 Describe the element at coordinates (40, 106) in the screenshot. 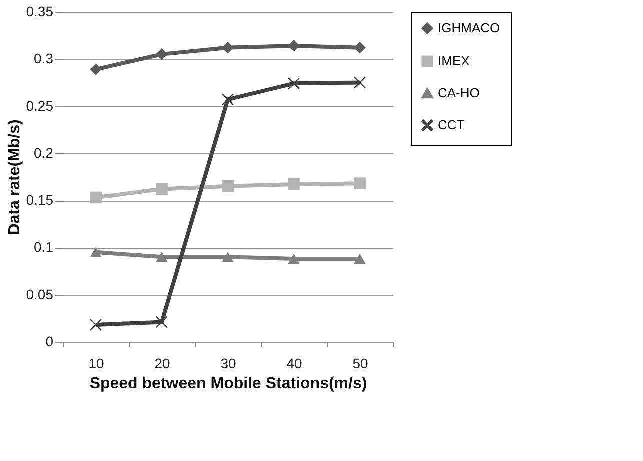

I see `y-tick-label: 0.25` at that location.